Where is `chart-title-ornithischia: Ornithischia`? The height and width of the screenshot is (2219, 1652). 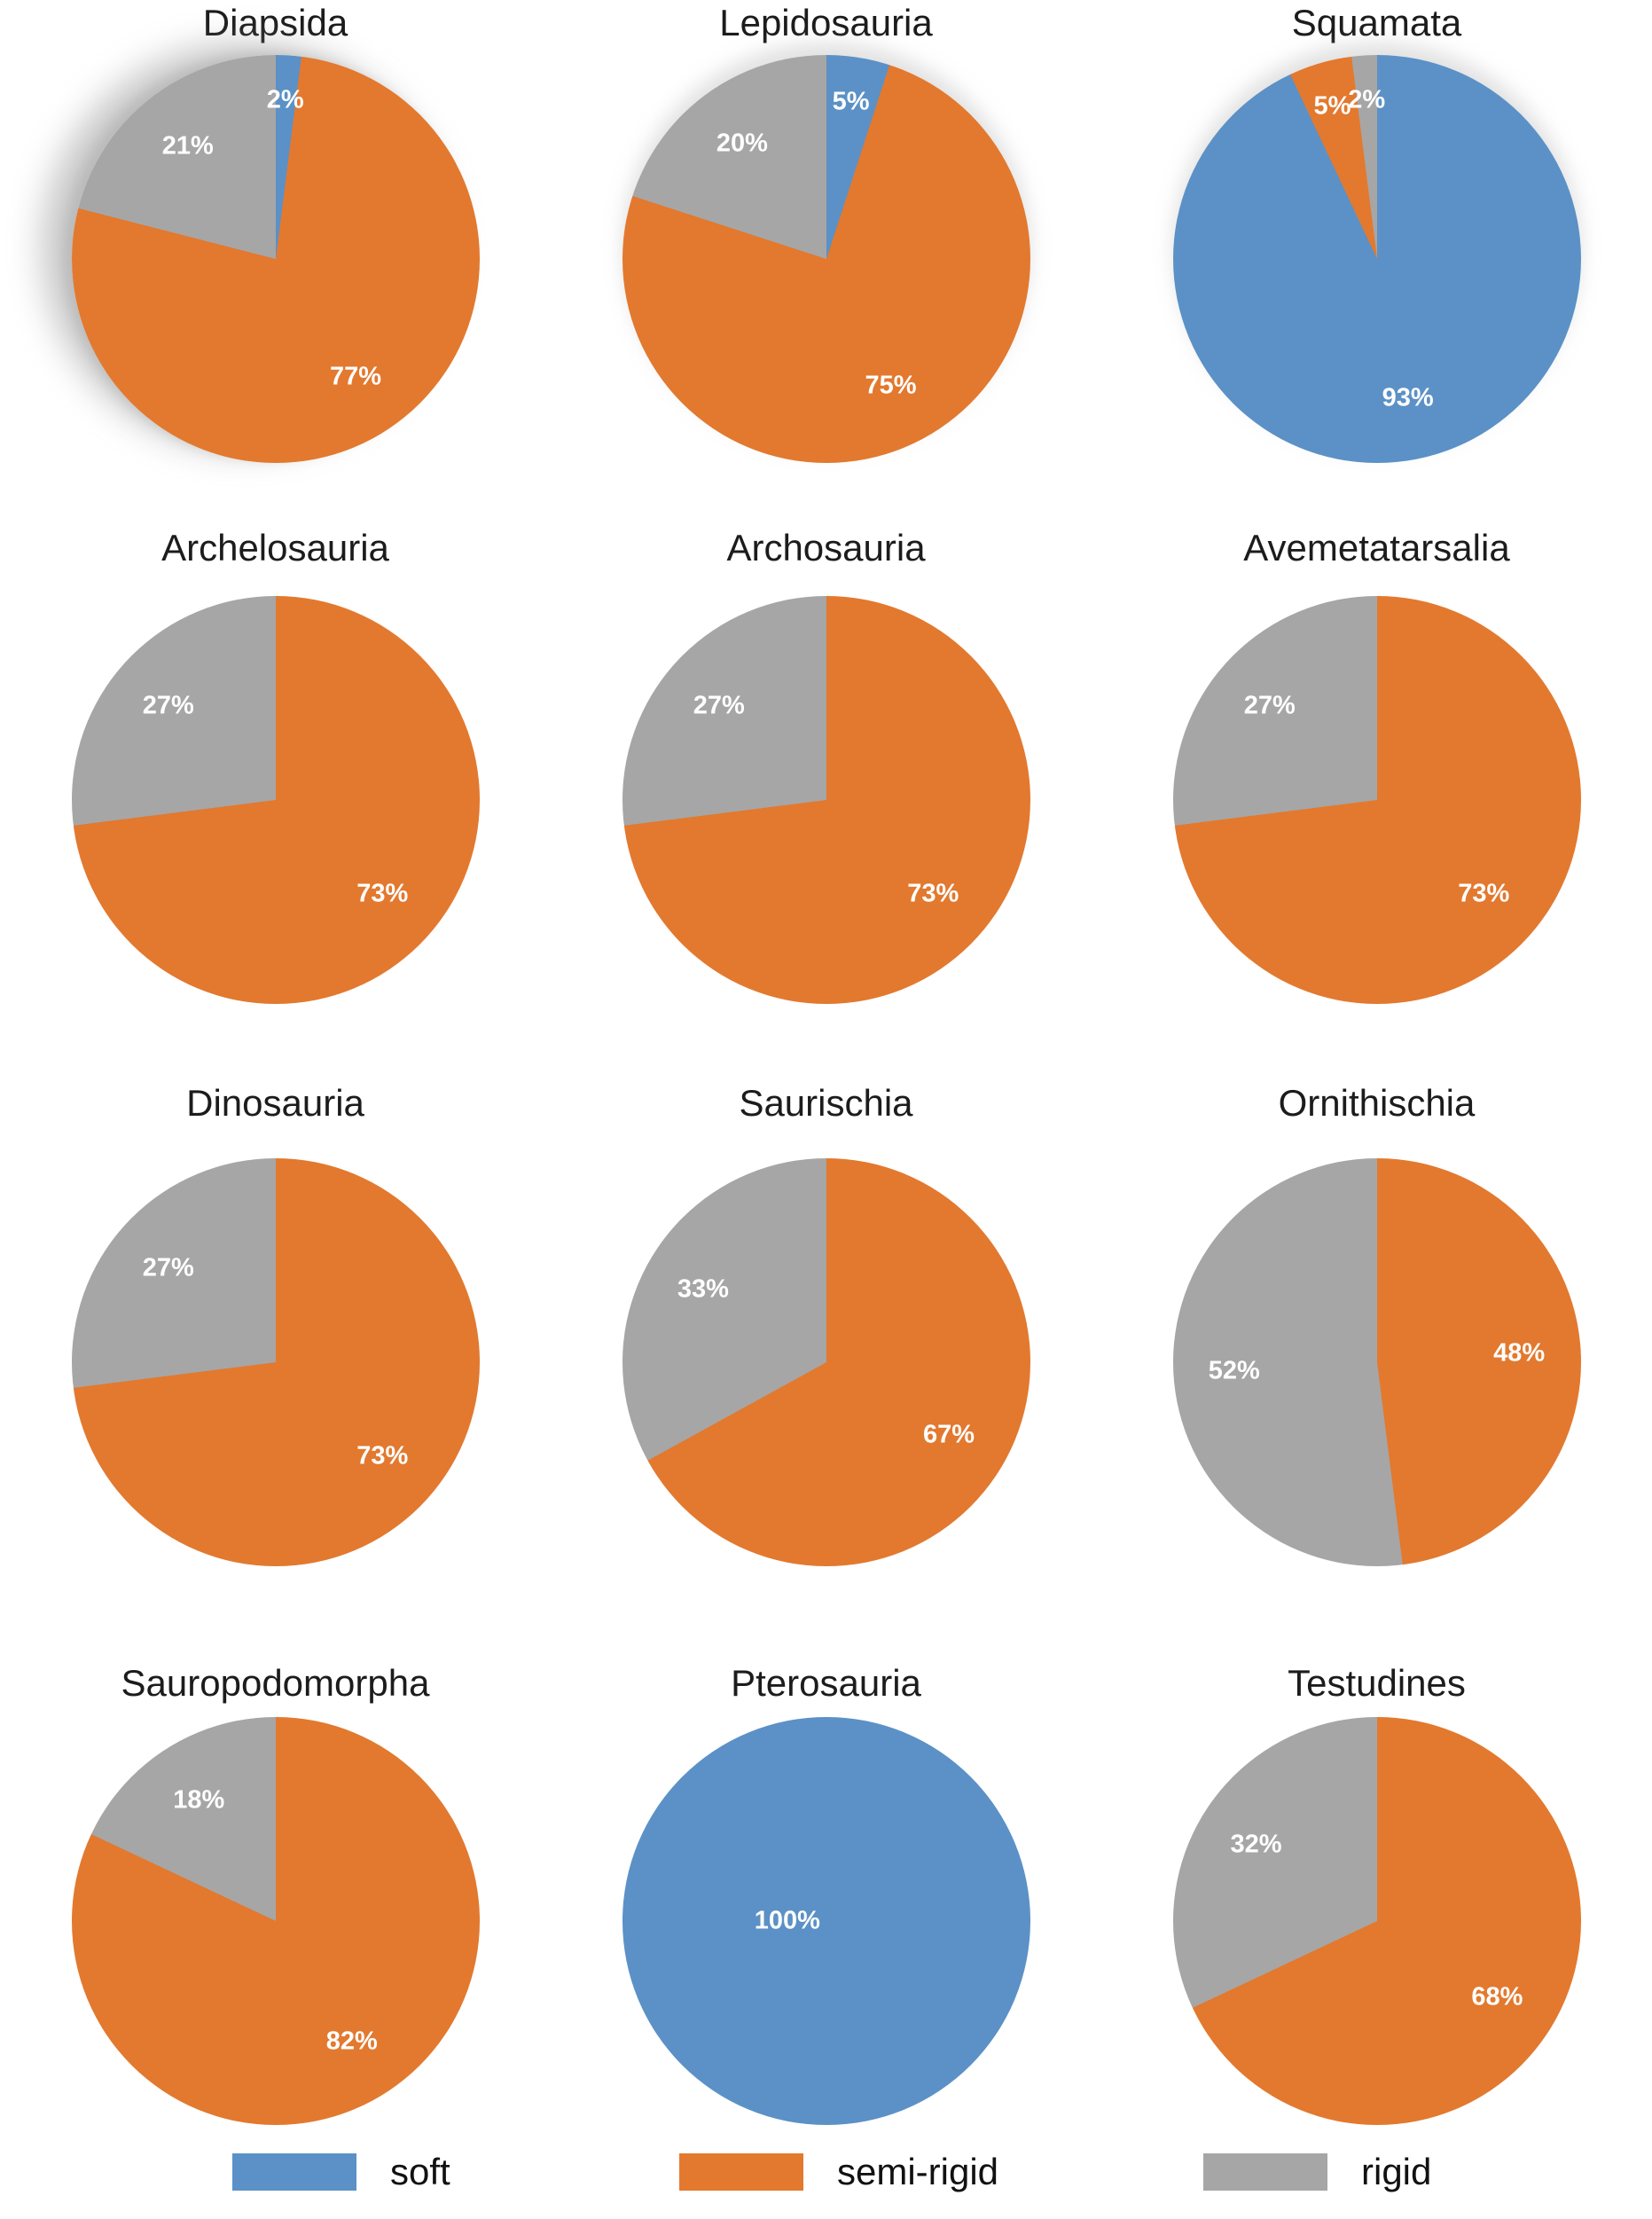
chart-title-ornithischia: Ornithischia is located at coordinates (1377, 1103).